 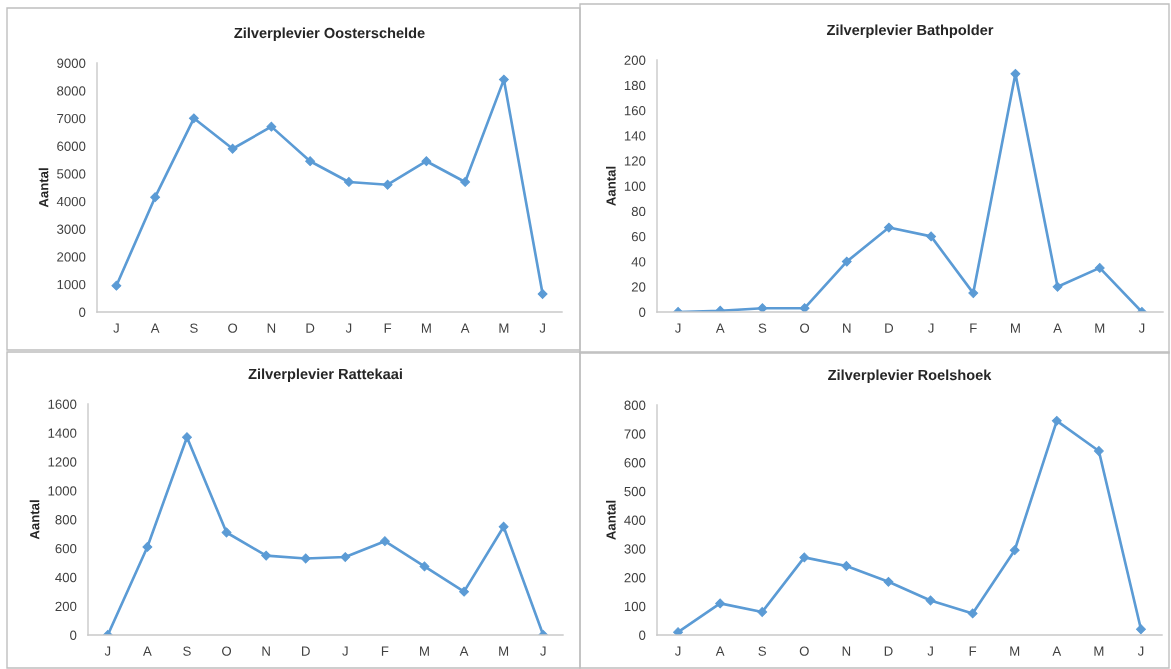 What do you see at coordinates (62, 433) in the screenshot?
I see `y-tick-label: 1400` at bounding box center [62, 433].